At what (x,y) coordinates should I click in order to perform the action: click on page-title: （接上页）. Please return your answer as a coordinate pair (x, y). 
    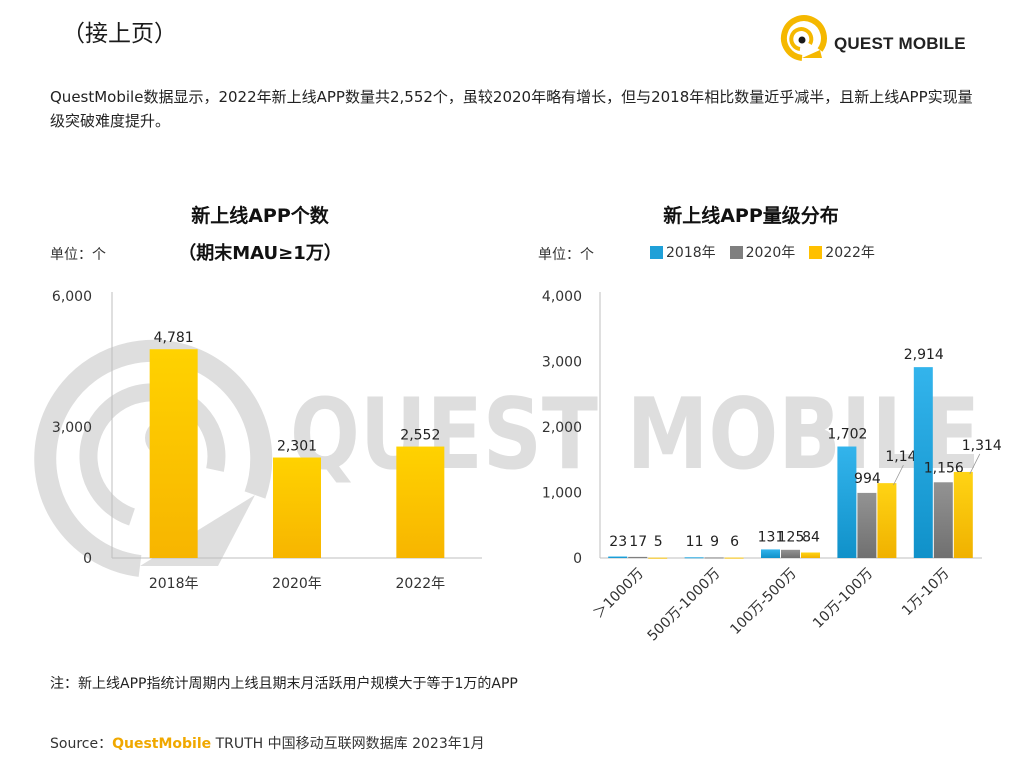
    Looking at the image, I should click on (119, 34).